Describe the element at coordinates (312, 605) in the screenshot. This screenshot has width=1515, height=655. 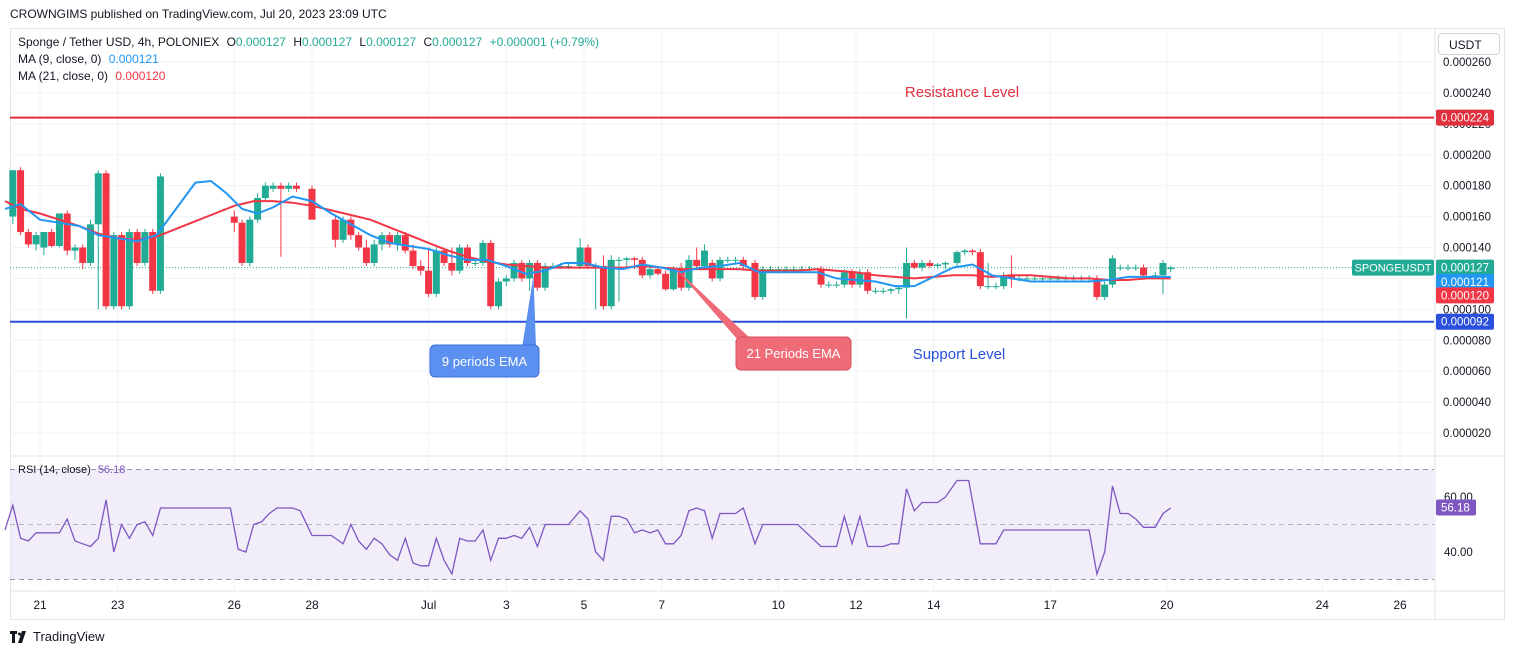
I see `time-tick-label: 28` at that location.